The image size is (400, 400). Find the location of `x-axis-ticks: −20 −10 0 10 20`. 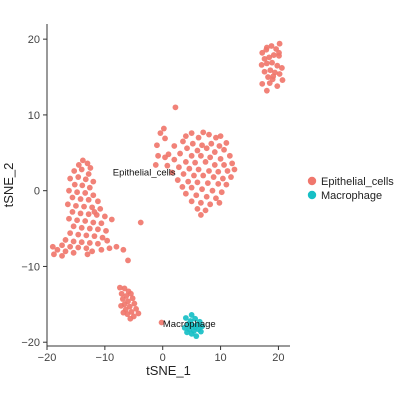

x-axis-ticks: −20 −10 0 10 20 is located at coordinates (161, 355).